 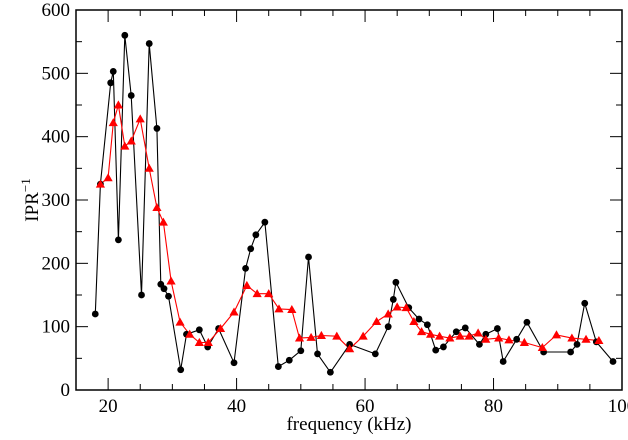 What do you see at coordinates (56, 263) in the screenshot?
I see `y-tick-label: 200` at bounding box center [56, 263].